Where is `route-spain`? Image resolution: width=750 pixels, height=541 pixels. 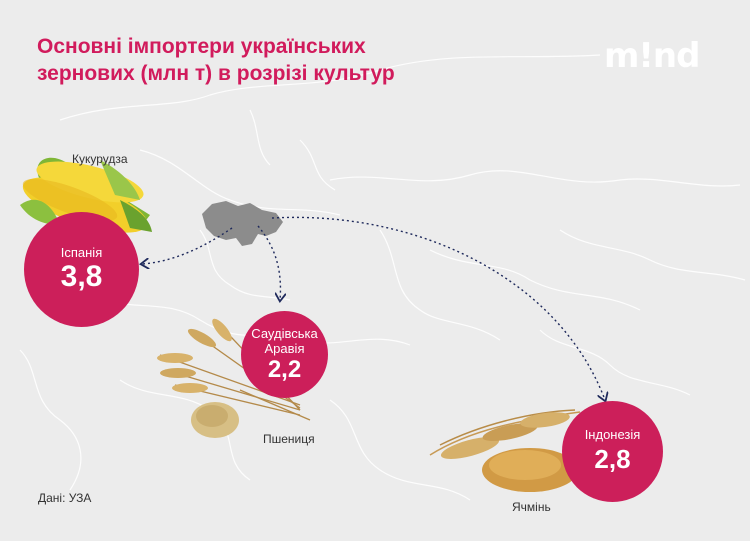
route-spain is located at coordinates (187, 245).